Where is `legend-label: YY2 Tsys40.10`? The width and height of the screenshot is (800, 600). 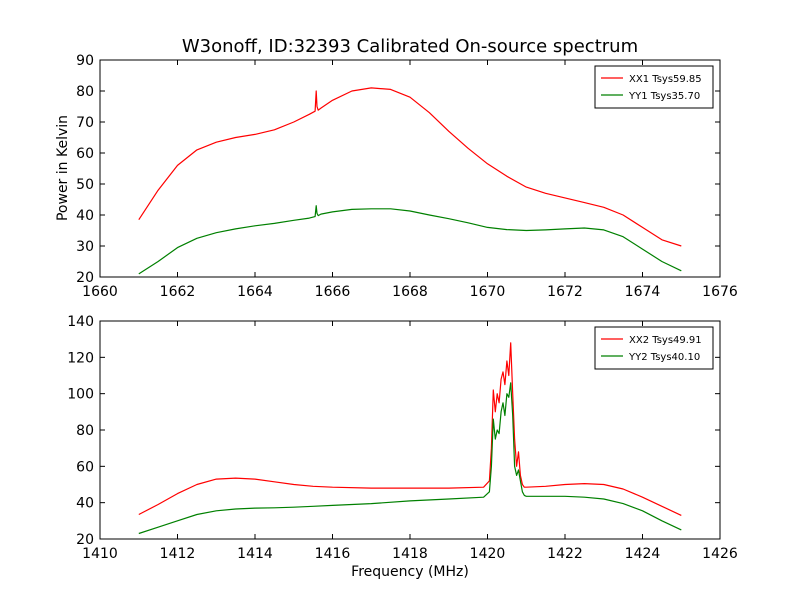
legend-label: YY2 Tsys40.10 is located at coordinates (664, 357).